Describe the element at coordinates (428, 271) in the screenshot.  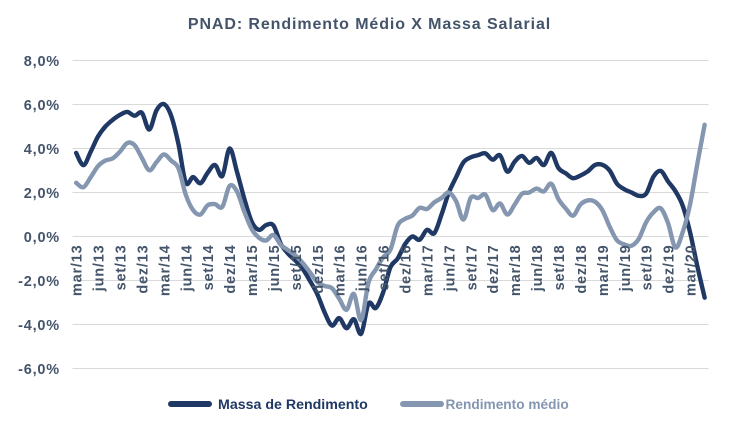
I see `svg-text: mar/17` at that location.